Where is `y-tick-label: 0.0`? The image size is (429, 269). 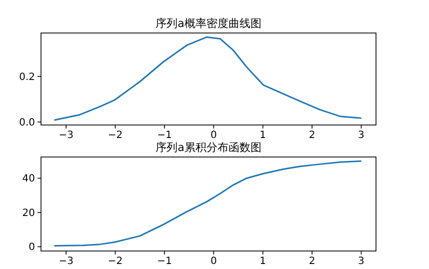 y-tick-label: 0.0 is located at coordinates (27, 123).